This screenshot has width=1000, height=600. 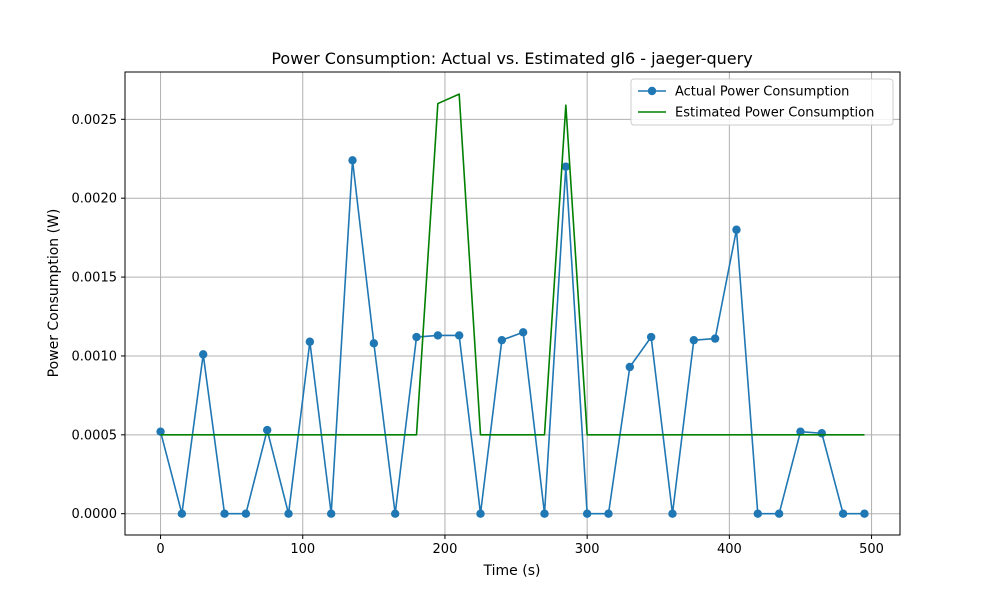 I want to click on y-tick-label: 0.0000, so click(x=95, y=514).